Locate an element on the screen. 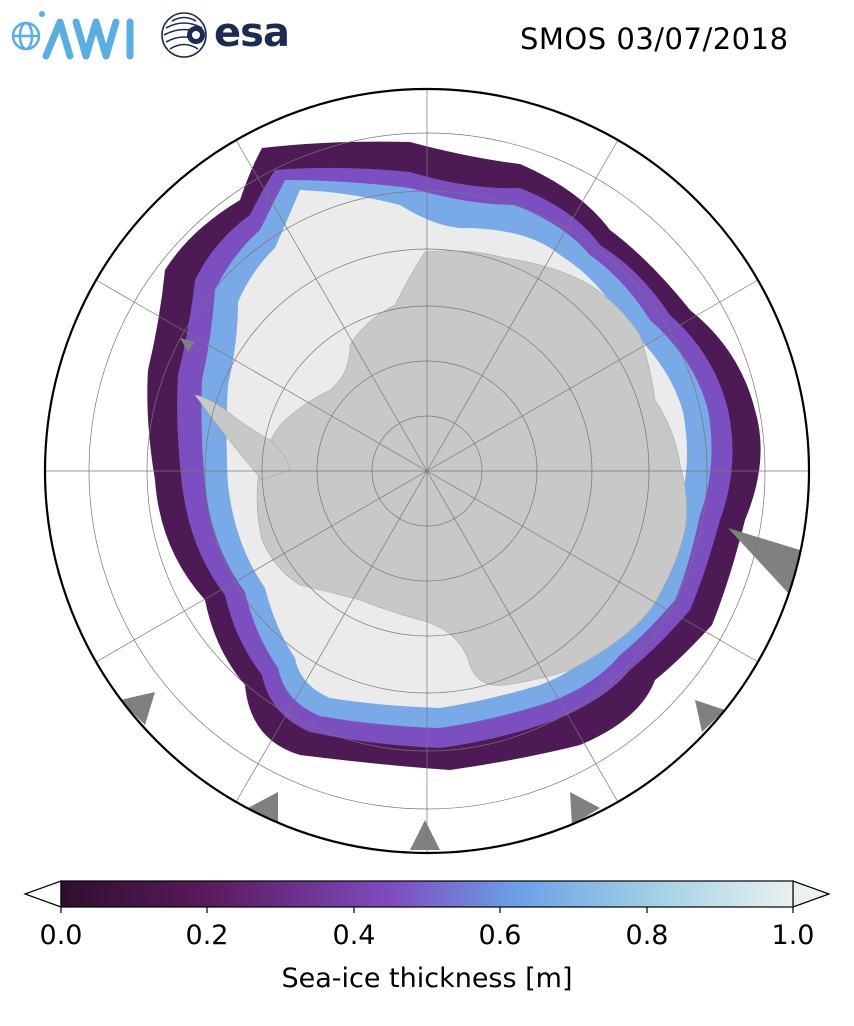  esa-wordmark: esa is located at coordinates (252, 33).